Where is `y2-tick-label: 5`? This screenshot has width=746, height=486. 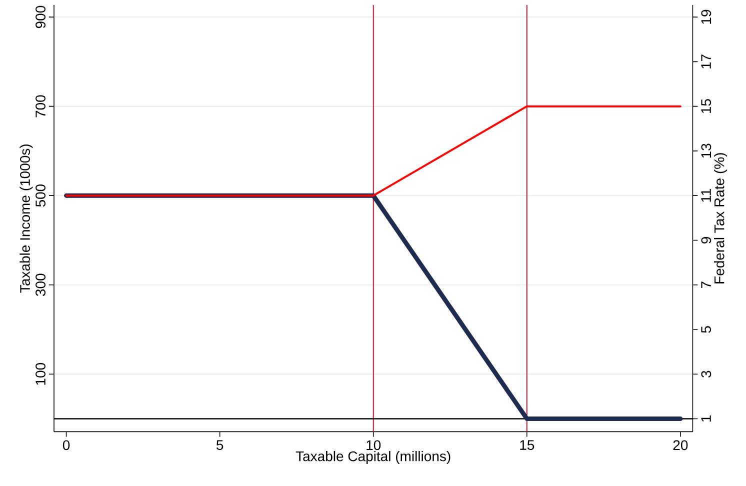 y2-tick-label: 5 is located at coordinates (706, 329).